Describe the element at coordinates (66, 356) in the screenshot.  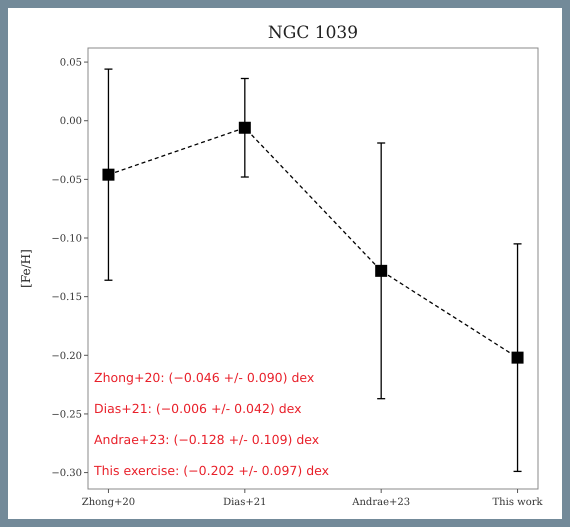
I see `y-tick-label: −0.20` at that location.